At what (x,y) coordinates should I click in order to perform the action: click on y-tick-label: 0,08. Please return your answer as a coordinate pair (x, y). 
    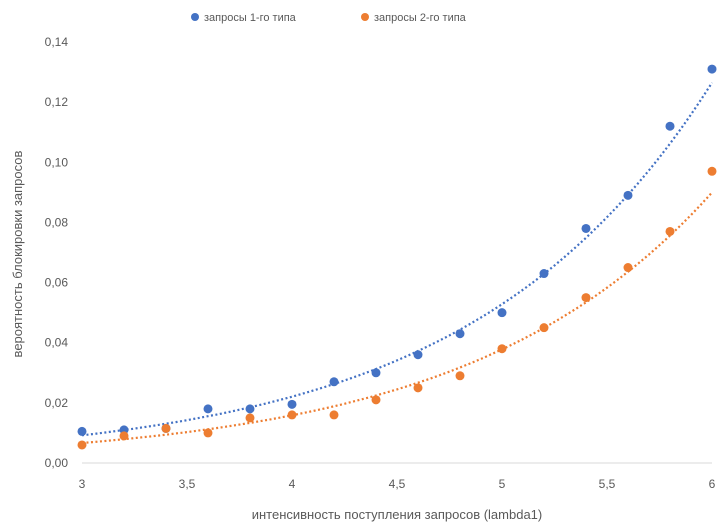
    Looking at the image, I should click on (57, 222).